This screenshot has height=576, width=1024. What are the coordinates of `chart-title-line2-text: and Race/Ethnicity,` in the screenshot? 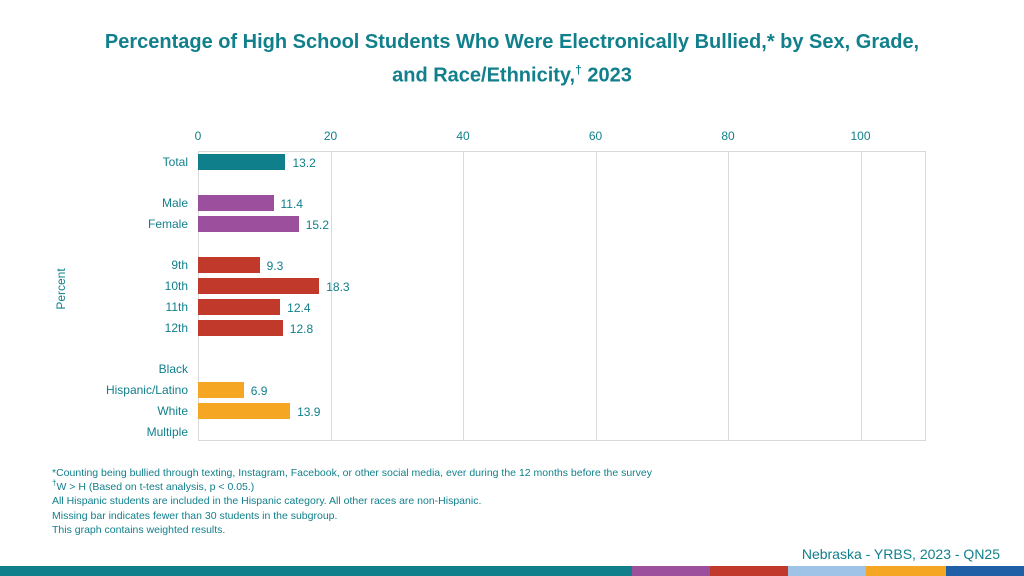 It's located at (484, 75).